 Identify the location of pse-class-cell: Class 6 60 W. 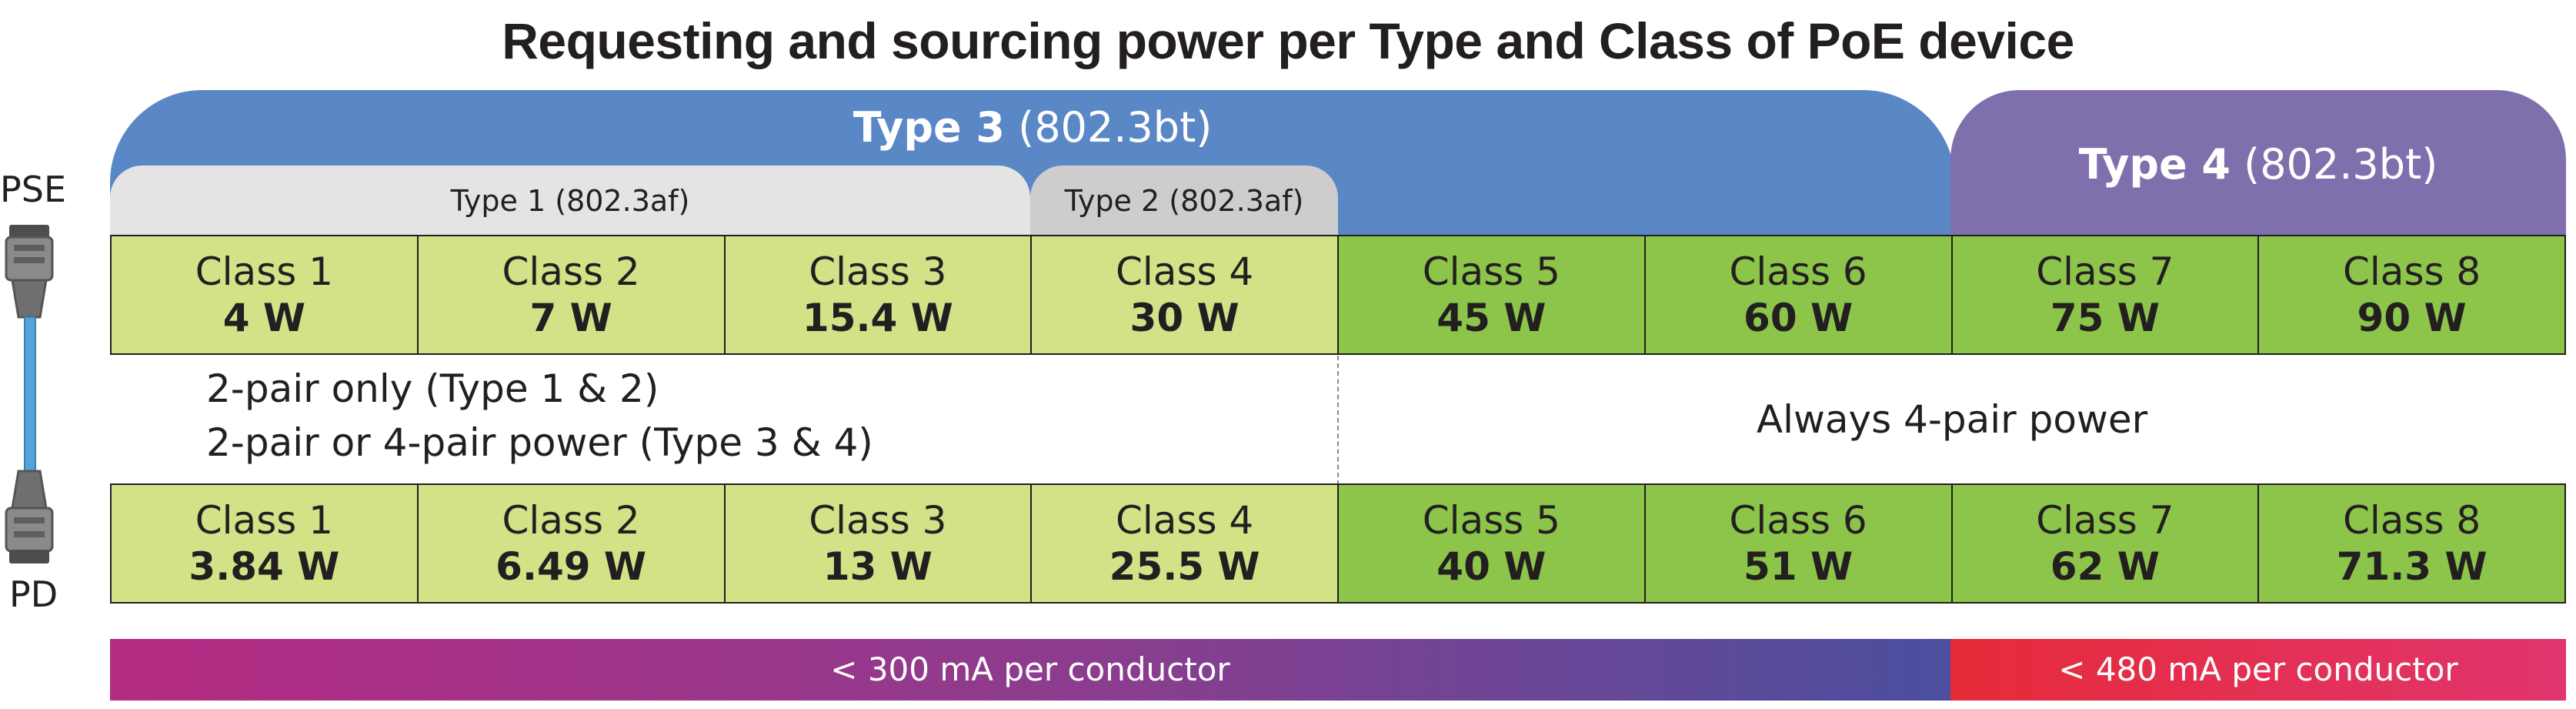
(1799, 294).